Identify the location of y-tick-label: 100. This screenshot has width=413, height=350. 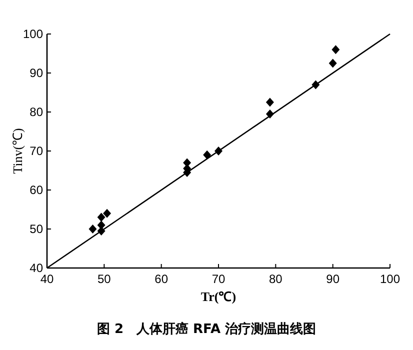
(33, 34).